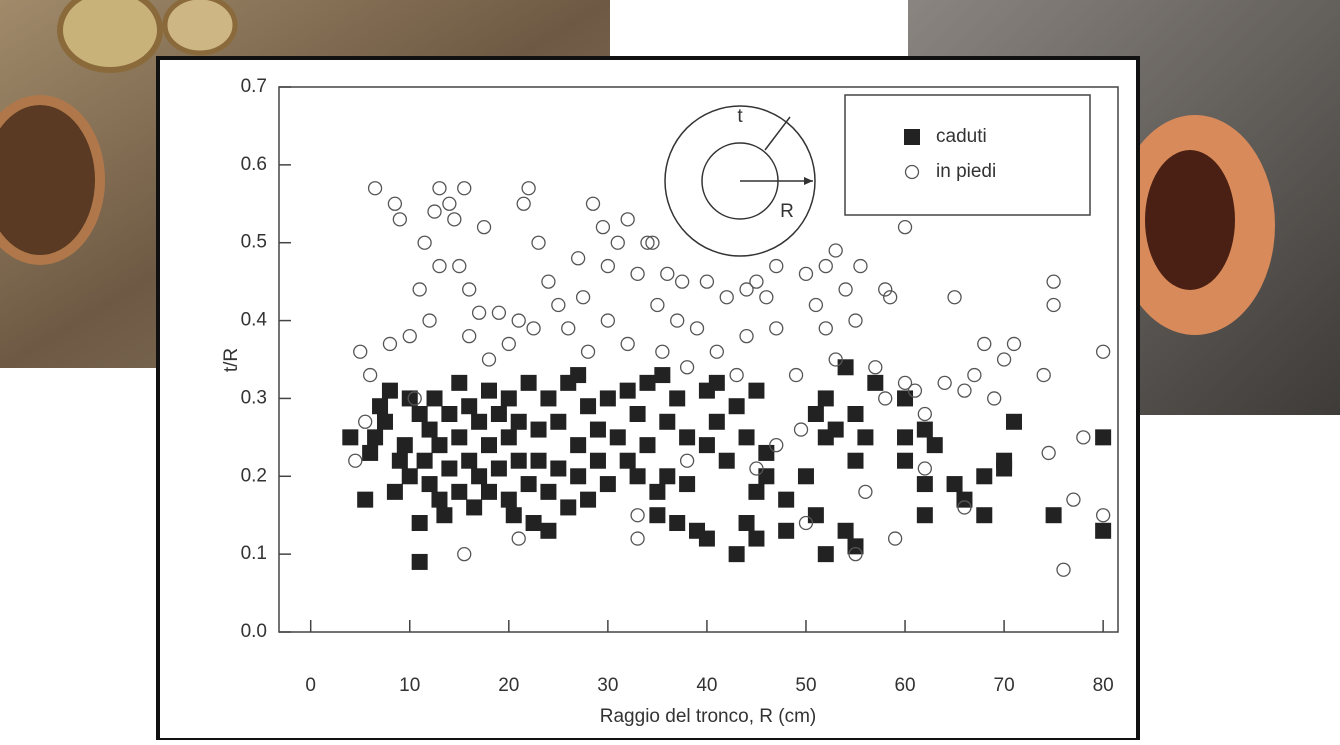  I want to click on x-tick-label: 10, so click(409, 685).